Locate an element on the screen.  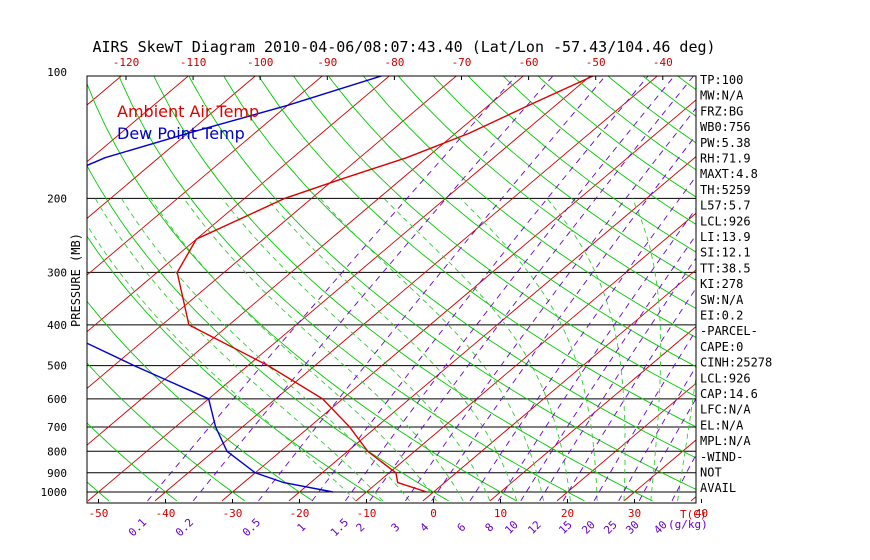
top-tick-label: -80 is located at coordinates (394, 62).